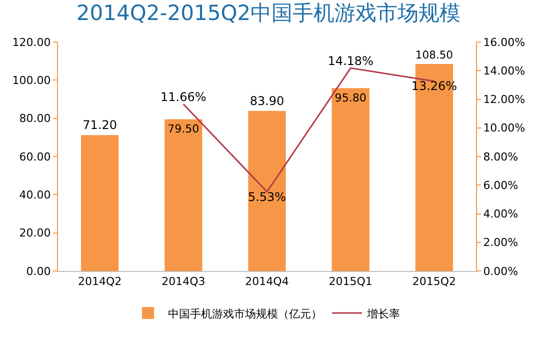 The image size is (537, 340). I want to click on x-tick-label: 2014Q4, so click(267, 281).